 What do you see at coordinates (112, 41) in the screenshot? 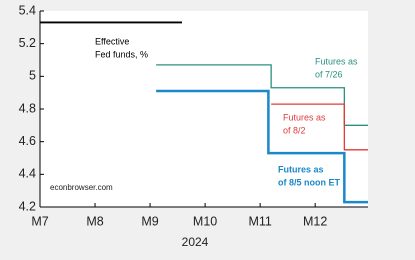
I see `annotation: Effective` at bounding box center [112, 41].